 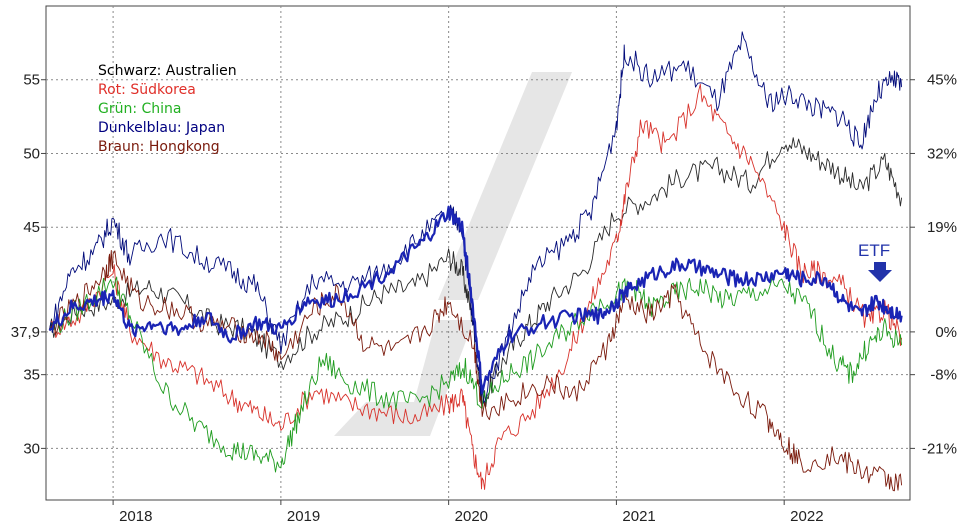 I want to click on x-axis: 2018 2019 2020 2021 2022, so click(x=468, y=512).